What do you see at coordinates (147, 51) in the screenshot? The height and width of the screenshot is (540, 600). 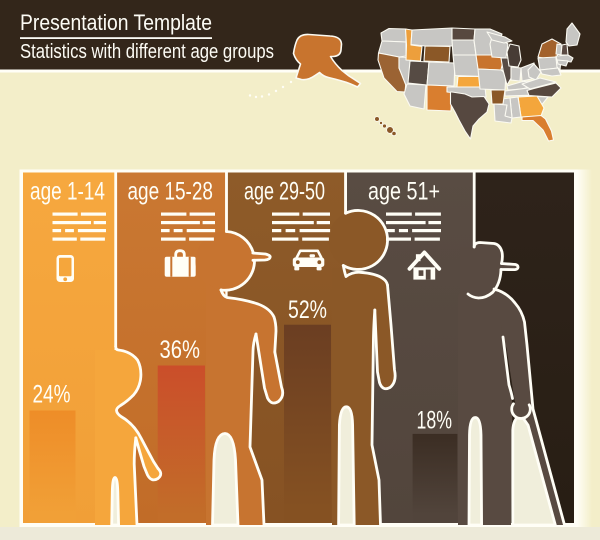 I see `svg-text:Statistics with different age: Statistics with different age groups` at bounding box center [147, 51].